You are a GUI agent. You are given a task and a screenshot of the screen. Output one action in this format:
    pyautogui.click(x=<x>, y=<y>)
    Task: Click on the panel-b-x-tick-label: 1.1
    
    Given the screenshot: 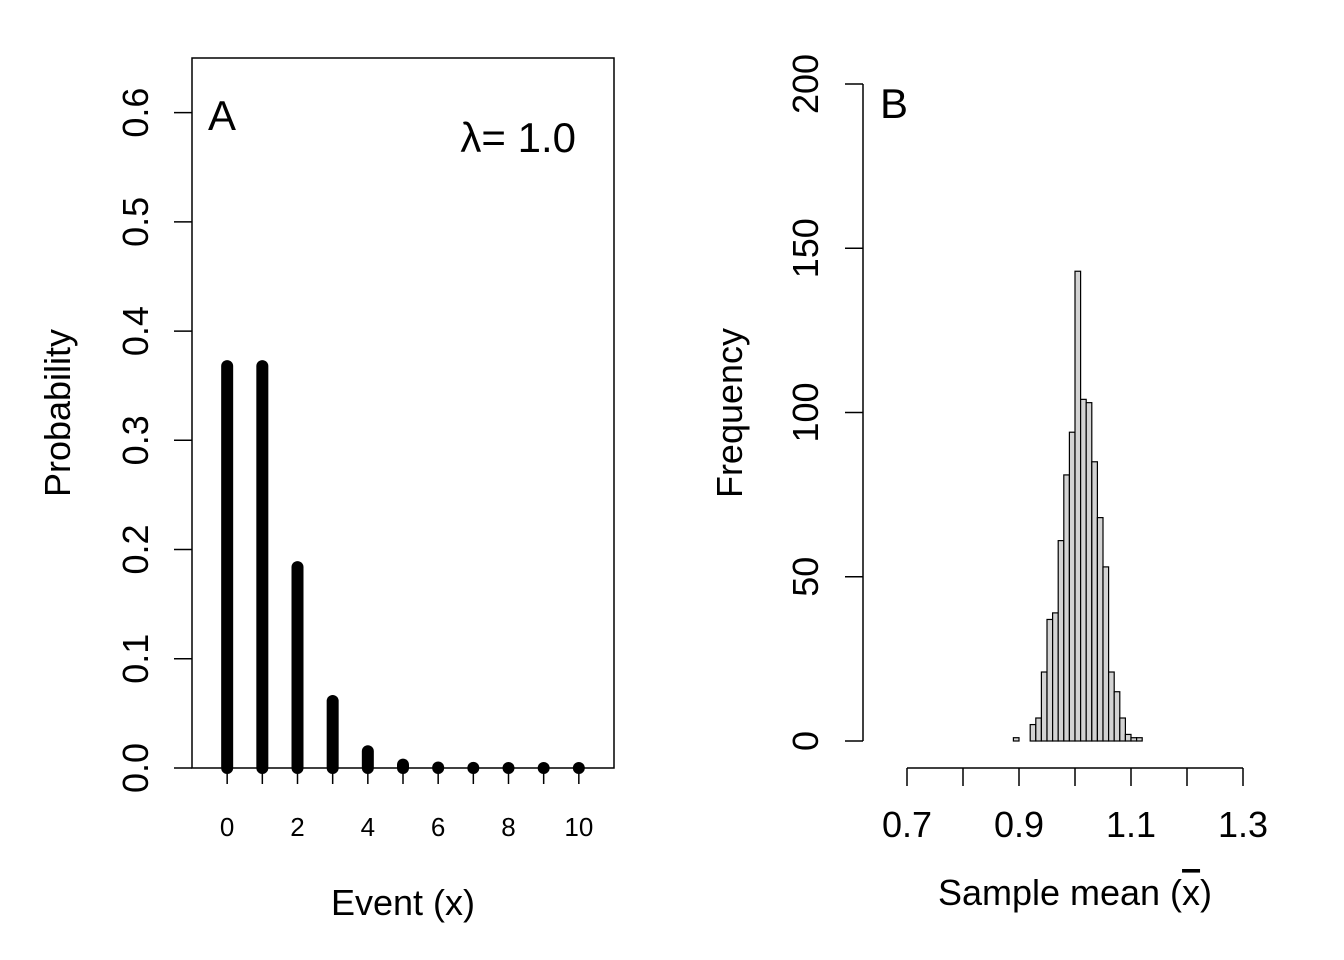 What is the action you would take?
    pyautogui.click(x=1131, y=824)
    